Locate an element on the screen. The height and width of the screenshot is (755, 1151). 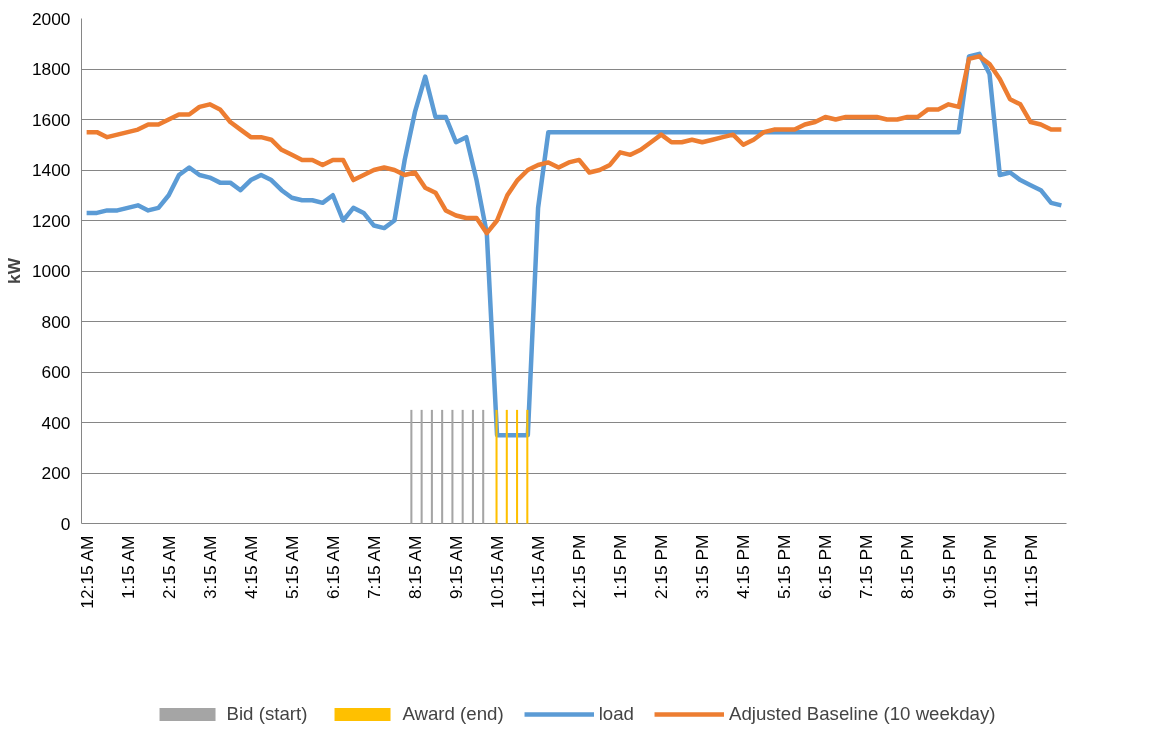
x-tick-label: 1:15 PM is located at coordinates (620, 567).